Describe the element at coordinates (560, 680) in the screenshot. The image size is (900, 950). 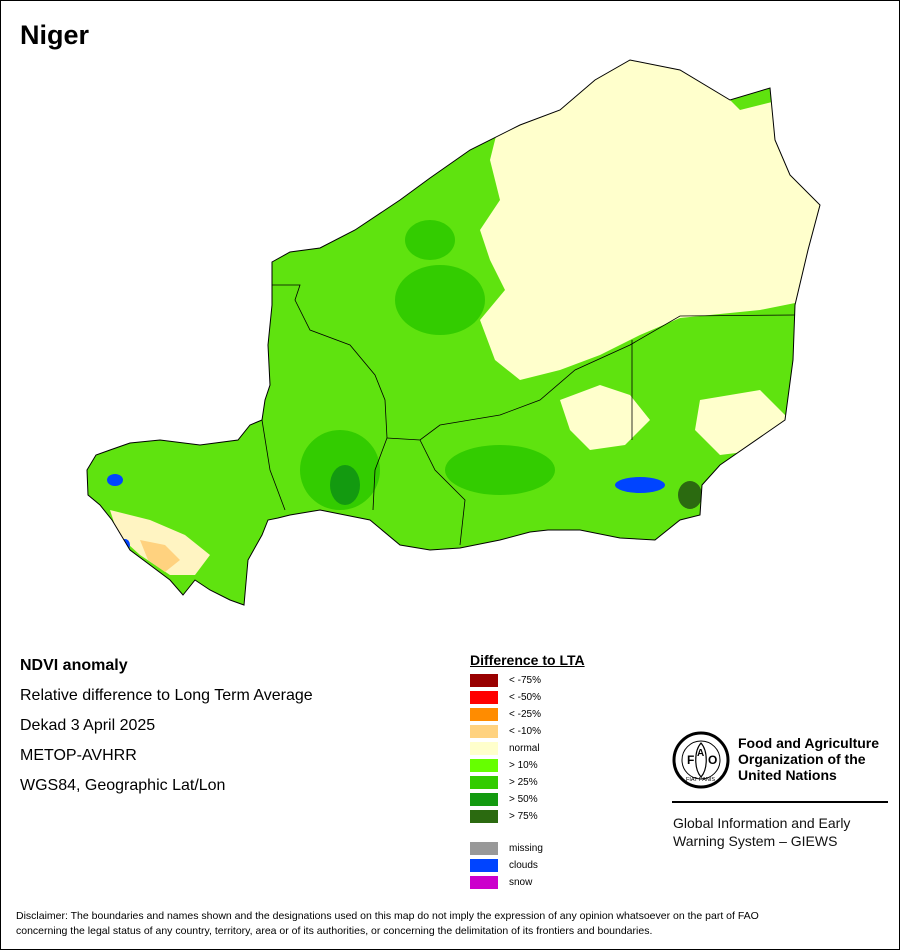
I see `legend-item-row: < -75%` at that location.